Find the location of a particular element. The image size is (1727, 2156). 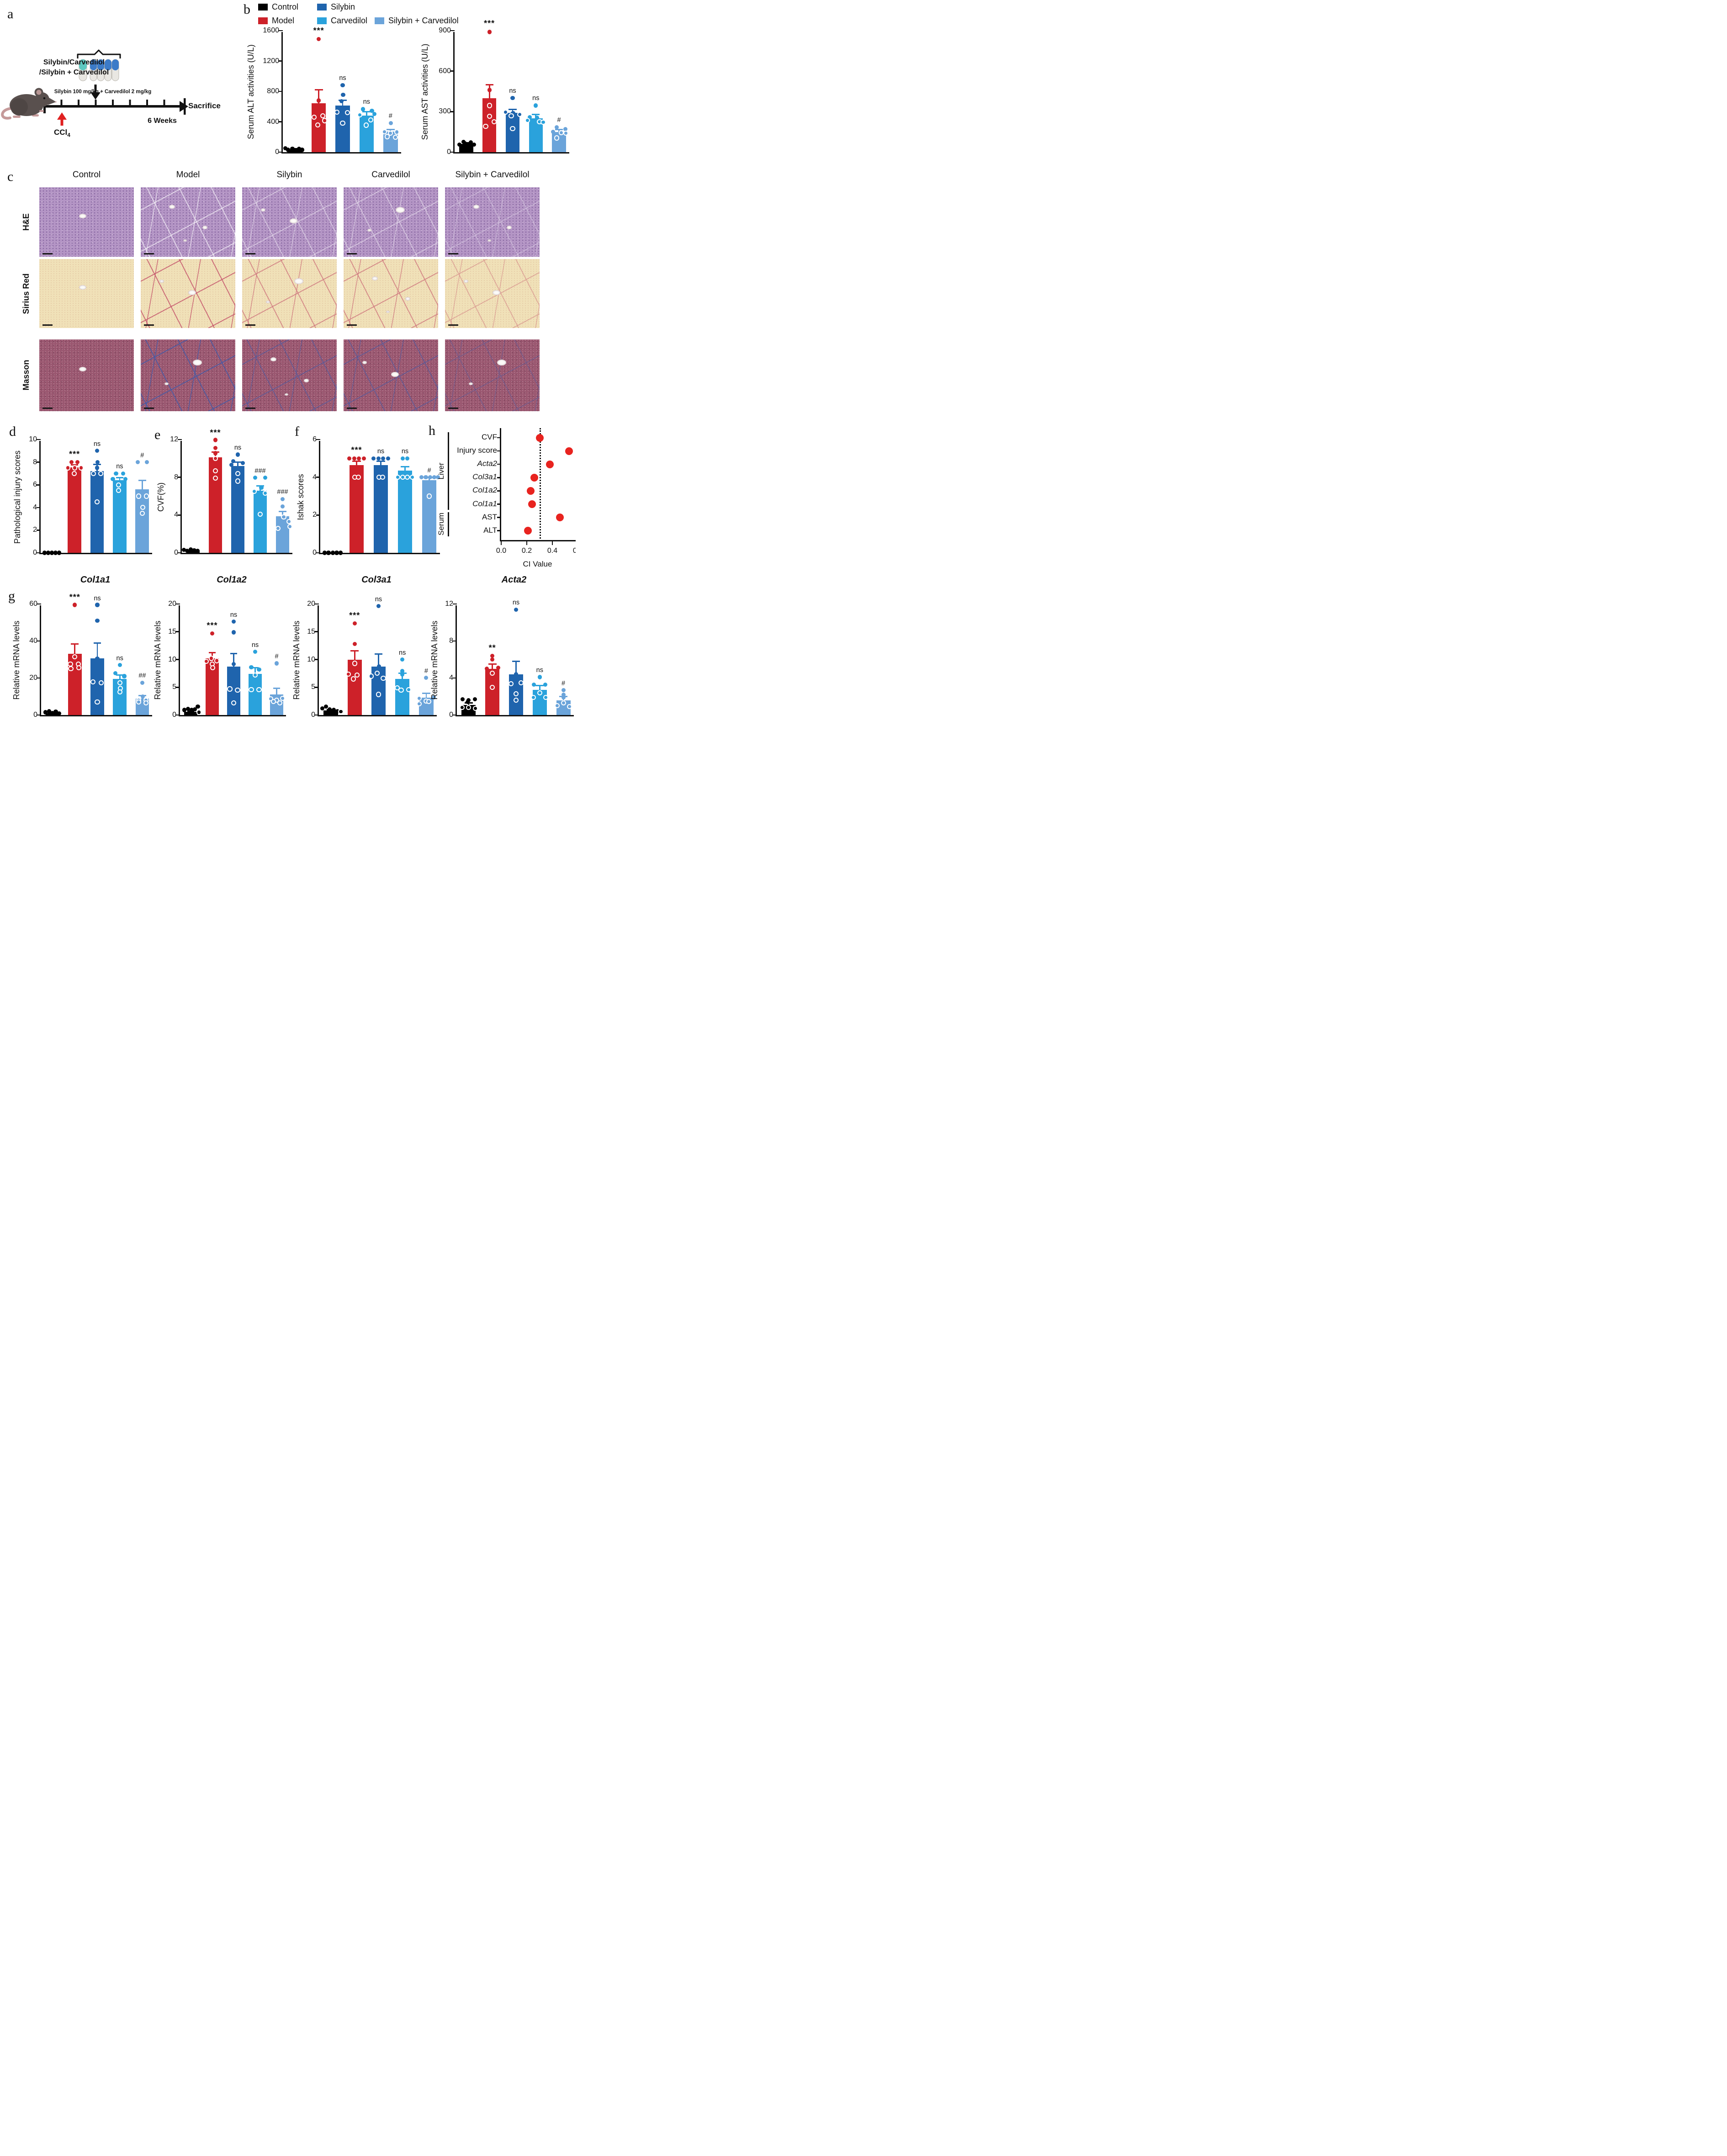

y-tick-label: 12 is located at coordinates (449, 604).